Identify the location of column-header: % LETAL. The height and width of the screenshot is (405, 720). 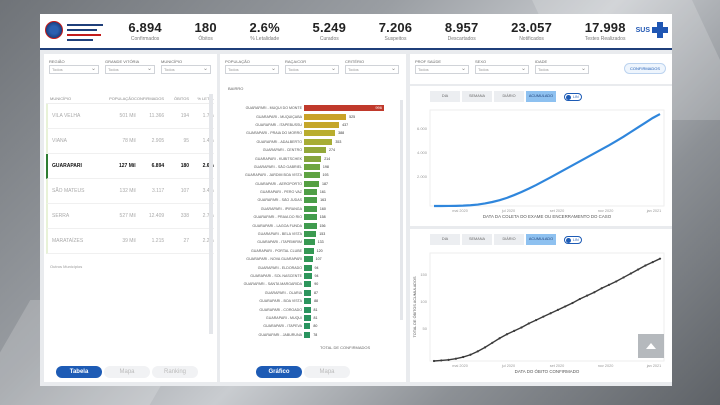
(206, 98).